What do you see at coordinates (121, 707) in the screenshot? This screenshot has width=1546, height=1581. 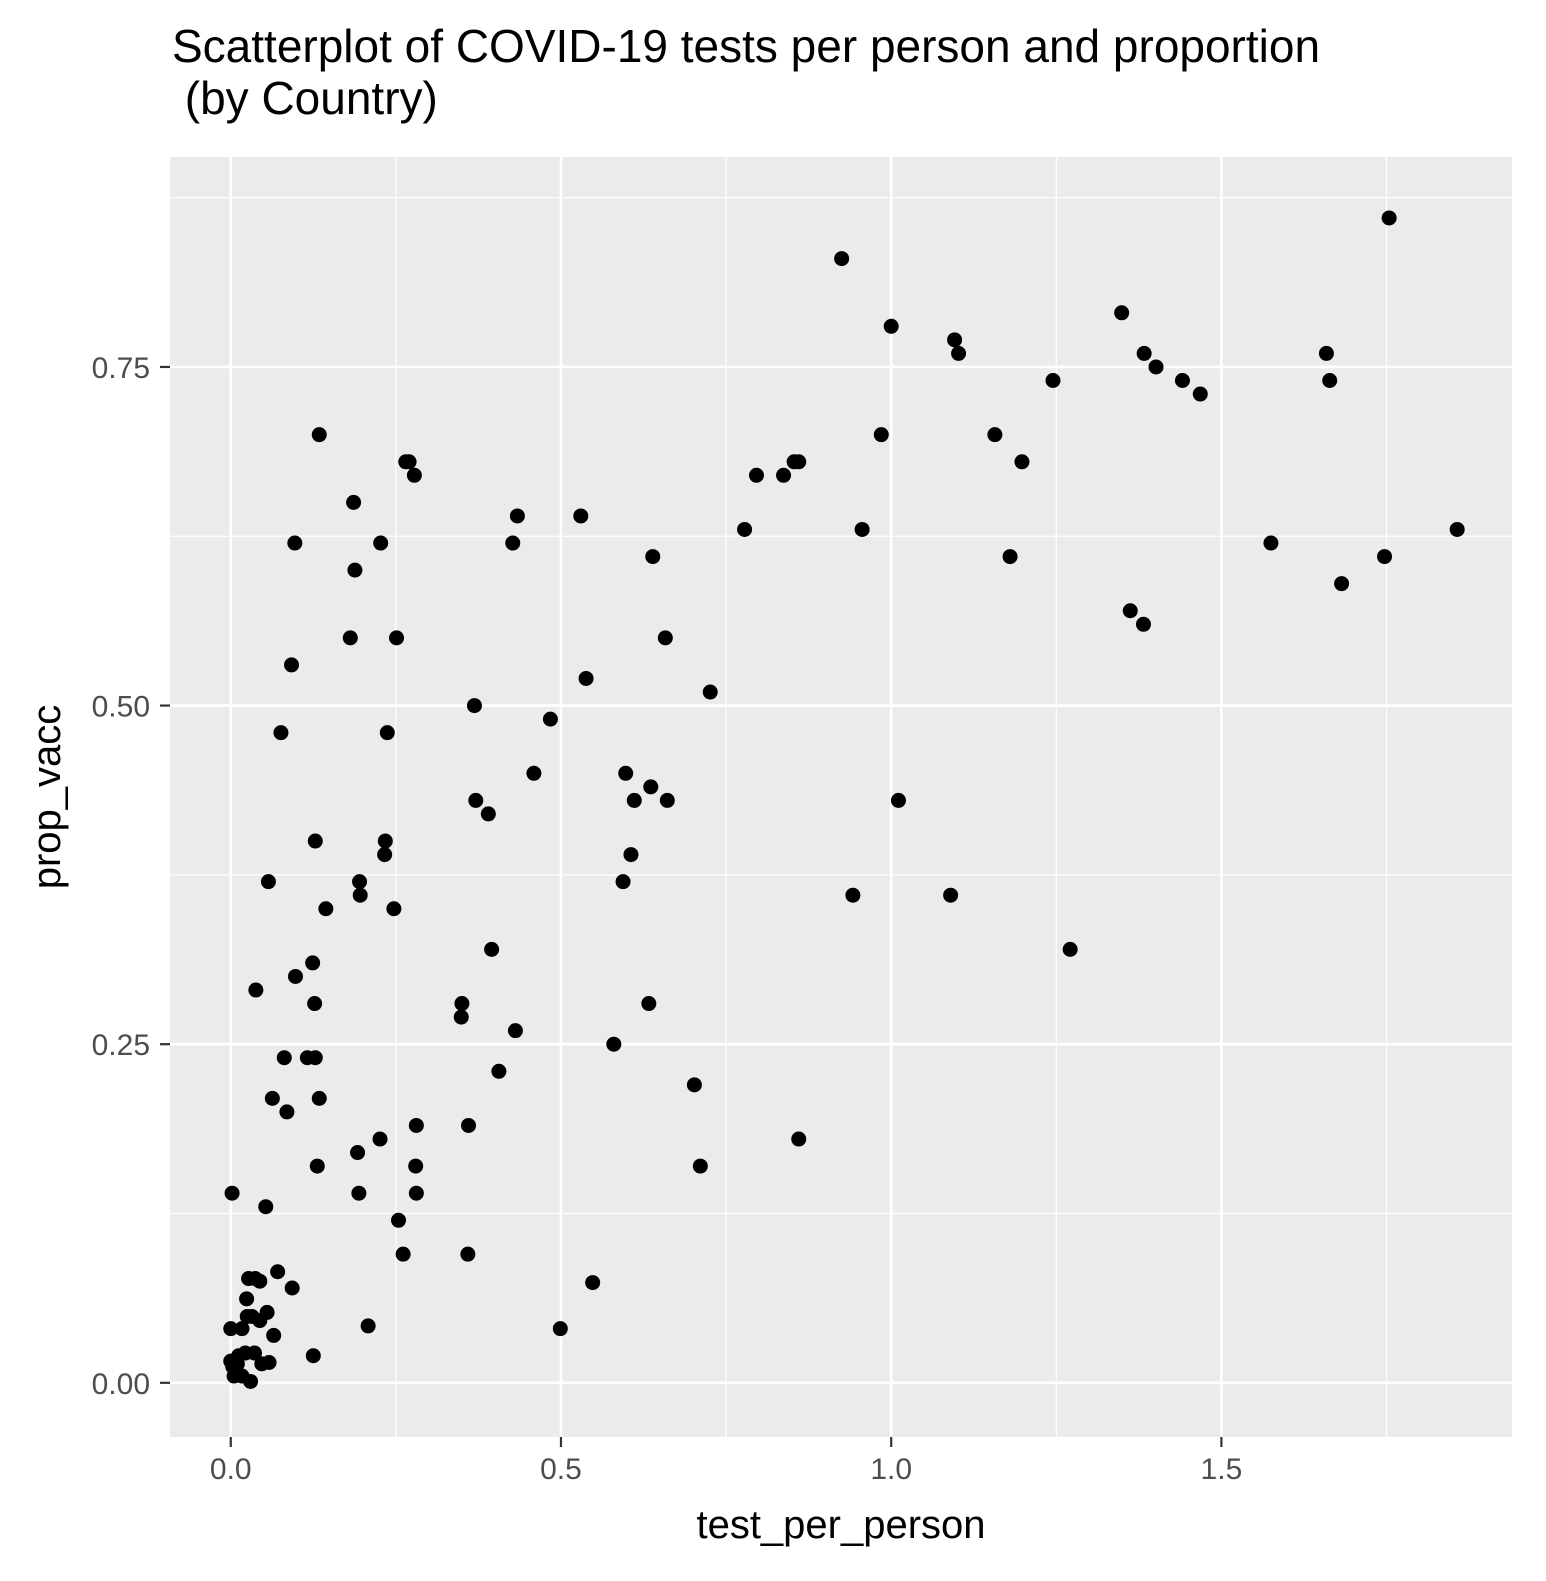 I see `y-tick-label: 0.50` at bounding box center [121, 707].